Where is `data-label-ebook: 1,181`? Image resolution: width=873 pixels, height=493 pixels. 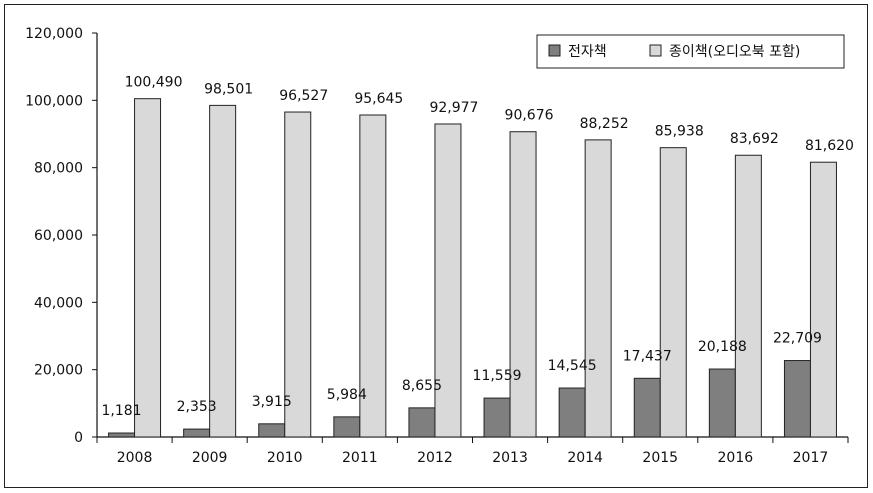 data-label-ebook: 1,181 is located at coordinates (122, 411).